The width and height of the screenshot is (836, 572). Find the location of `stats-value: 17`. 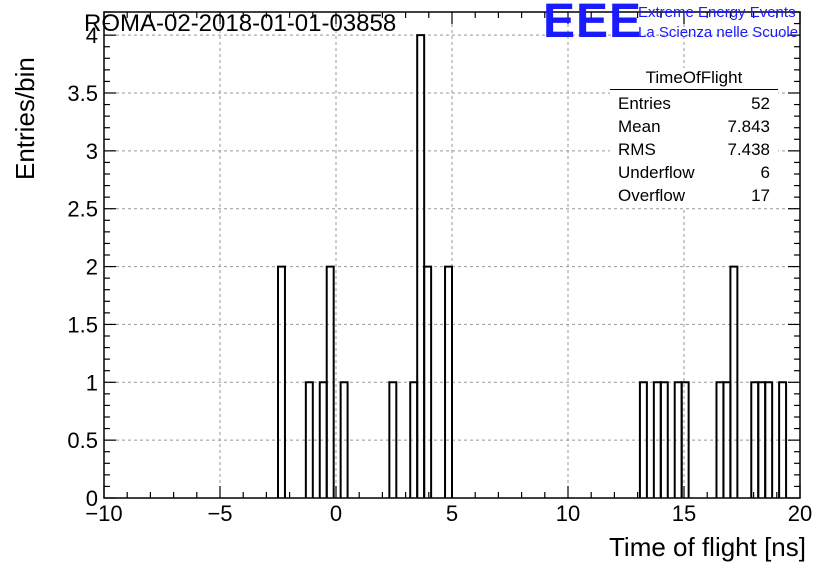

stats-value: 17 is located at coordinates (760, 195).